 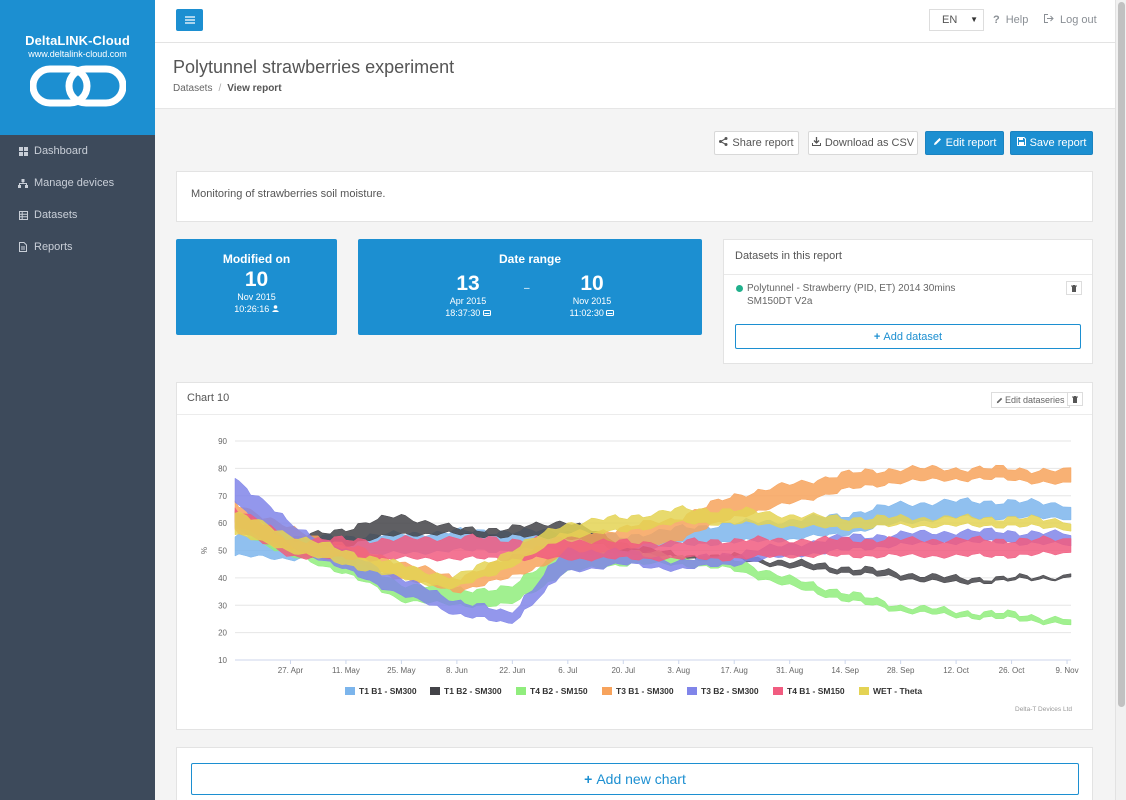 I want to click on edit-report-label: Edit report, so click(x=971, y=143).